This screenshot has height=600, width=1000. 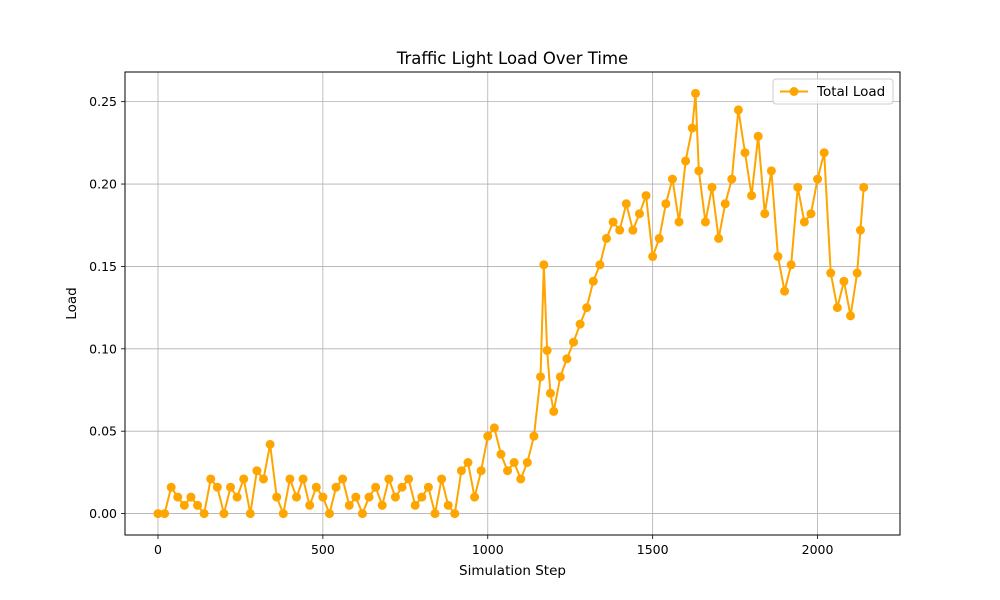 What do you see at coordinates (103, 266) in the screenshot?
I see `y-tick-label: 0.15` at bounding box center [103, 266].